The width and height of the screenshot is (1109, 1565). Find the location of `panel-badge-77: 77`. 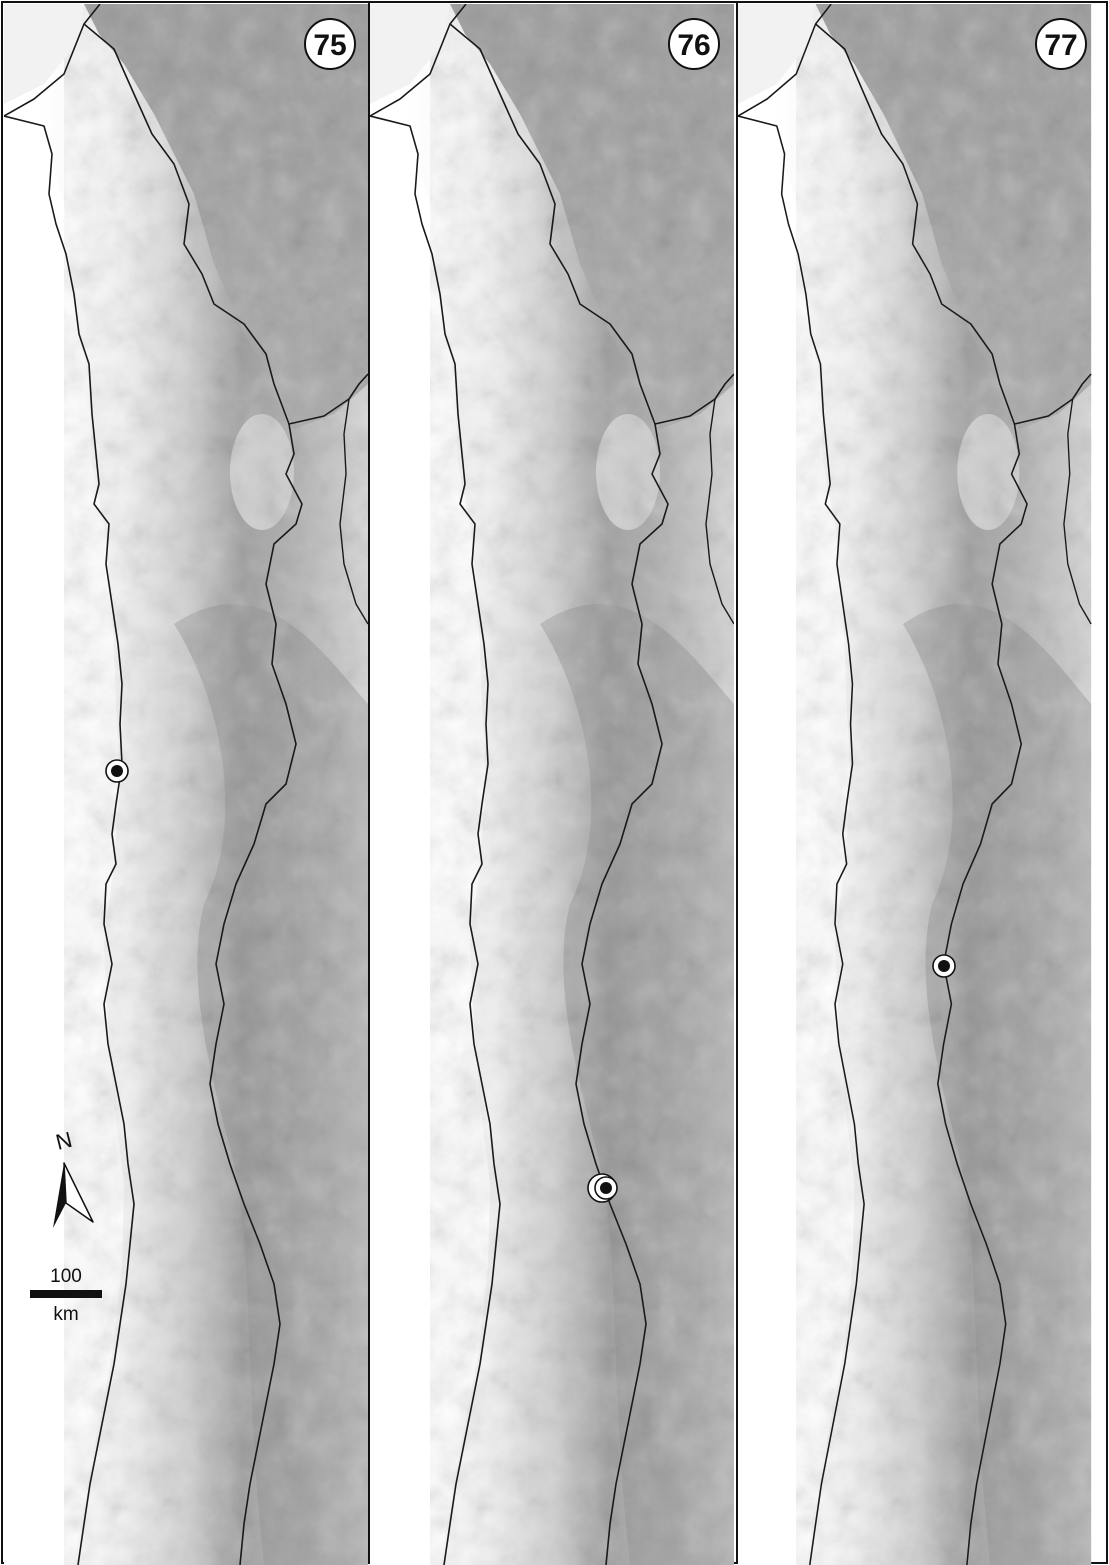

panel-badge-77: 77 is located at coordinates (1061, 44).